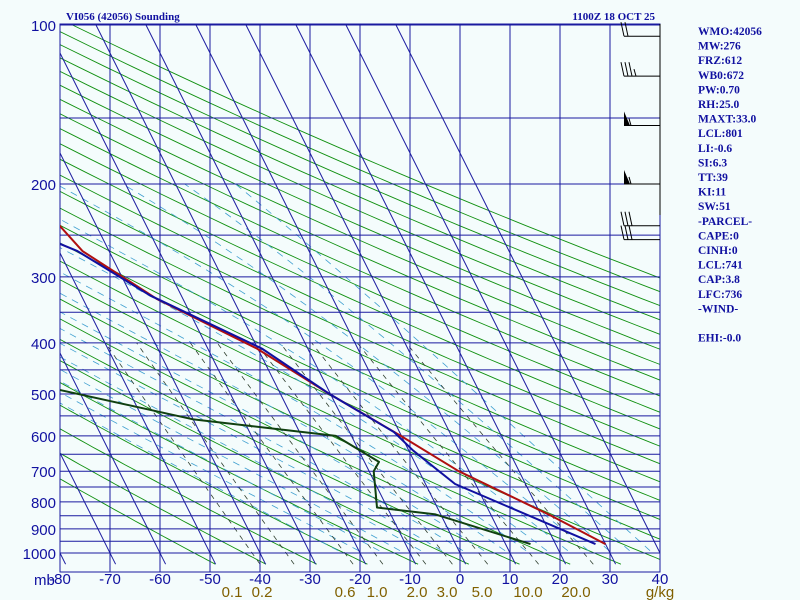 The image size is (800, 600). What do you see at coordinates (712, 163) in the screenshot?
I see `stability-index-value: SI:6.3` at bounding box center [712, 163].